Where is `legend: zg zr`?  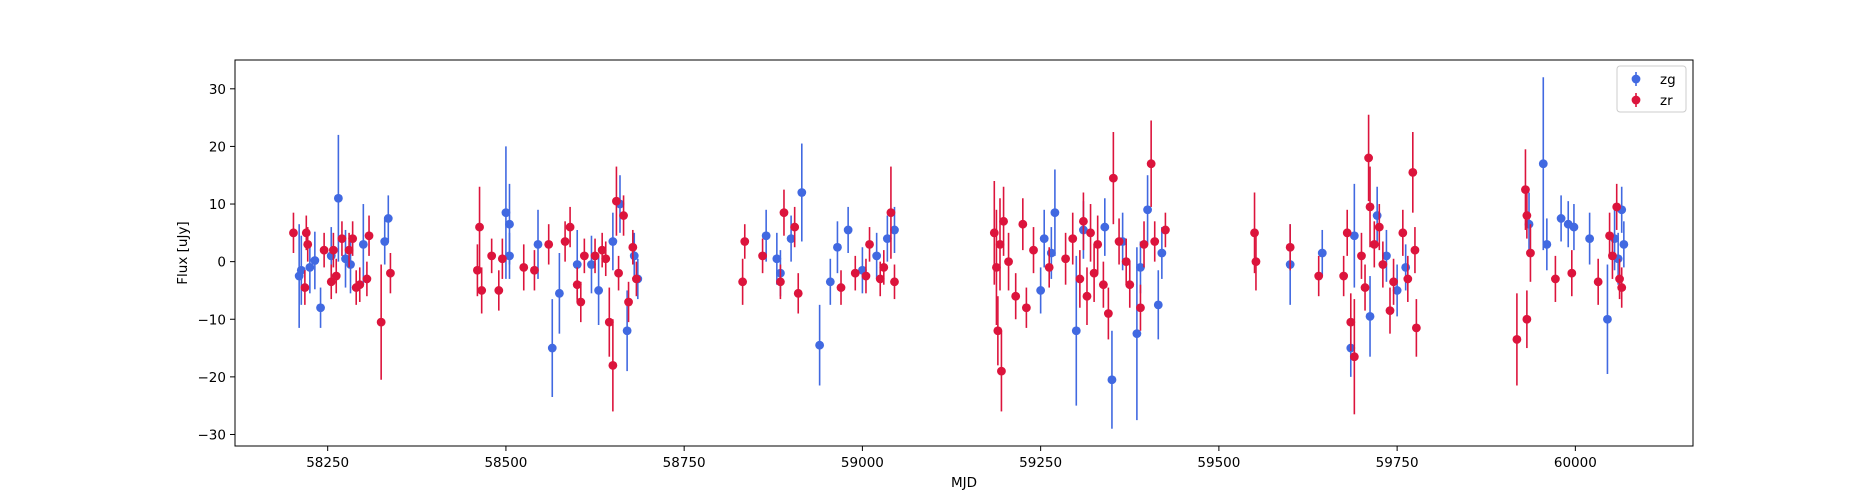 legend: zg zr is located at coordinates (1651, 89).